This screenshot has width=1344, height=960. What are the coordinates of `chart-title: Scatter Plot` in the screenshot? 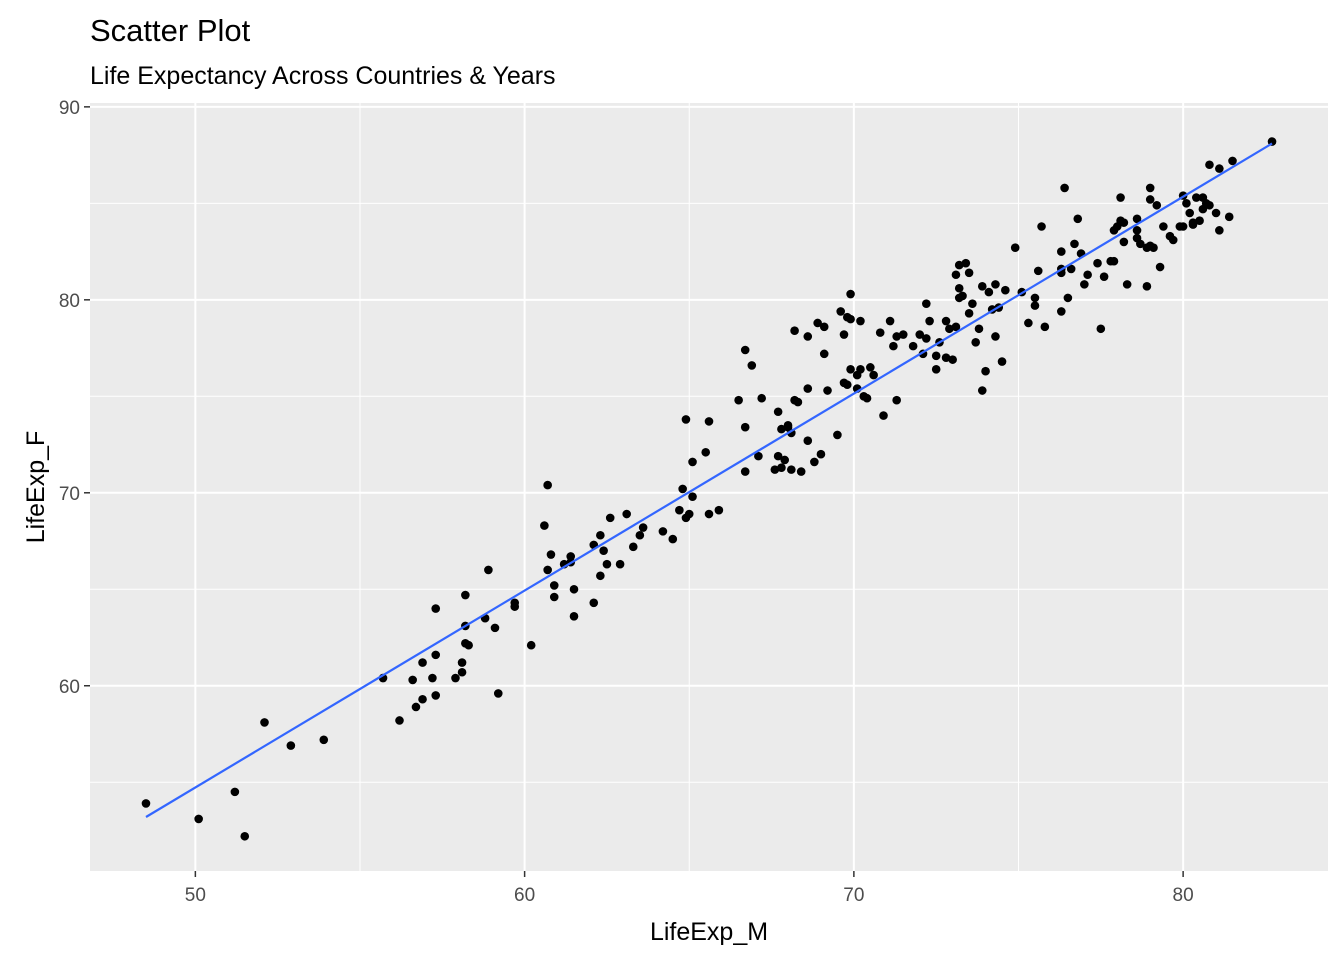 It's located at (170, 30).